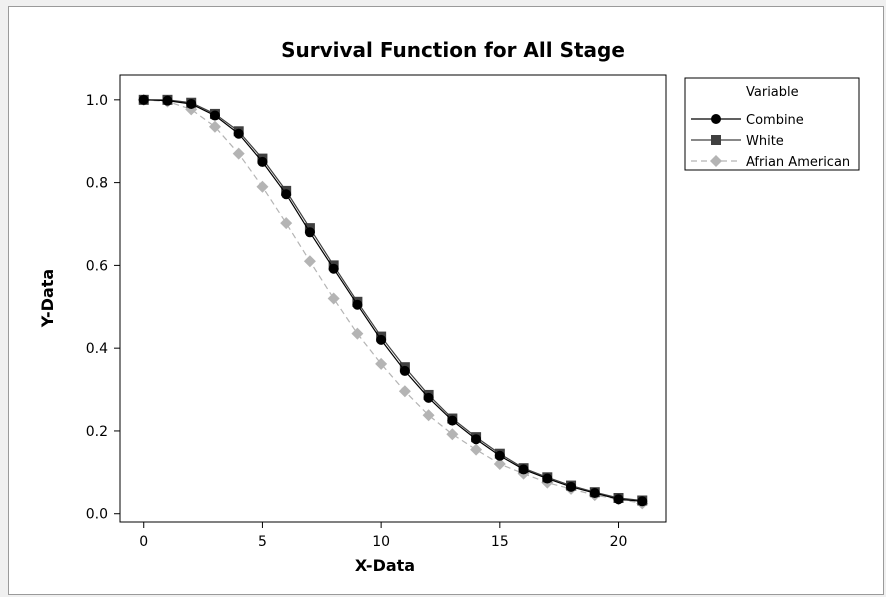 This screenshot has height=597, width=886. What do you see at coordinates (737, 141) in the screenshot?
I see `legend-item: White` at bounding box center [737, 141].